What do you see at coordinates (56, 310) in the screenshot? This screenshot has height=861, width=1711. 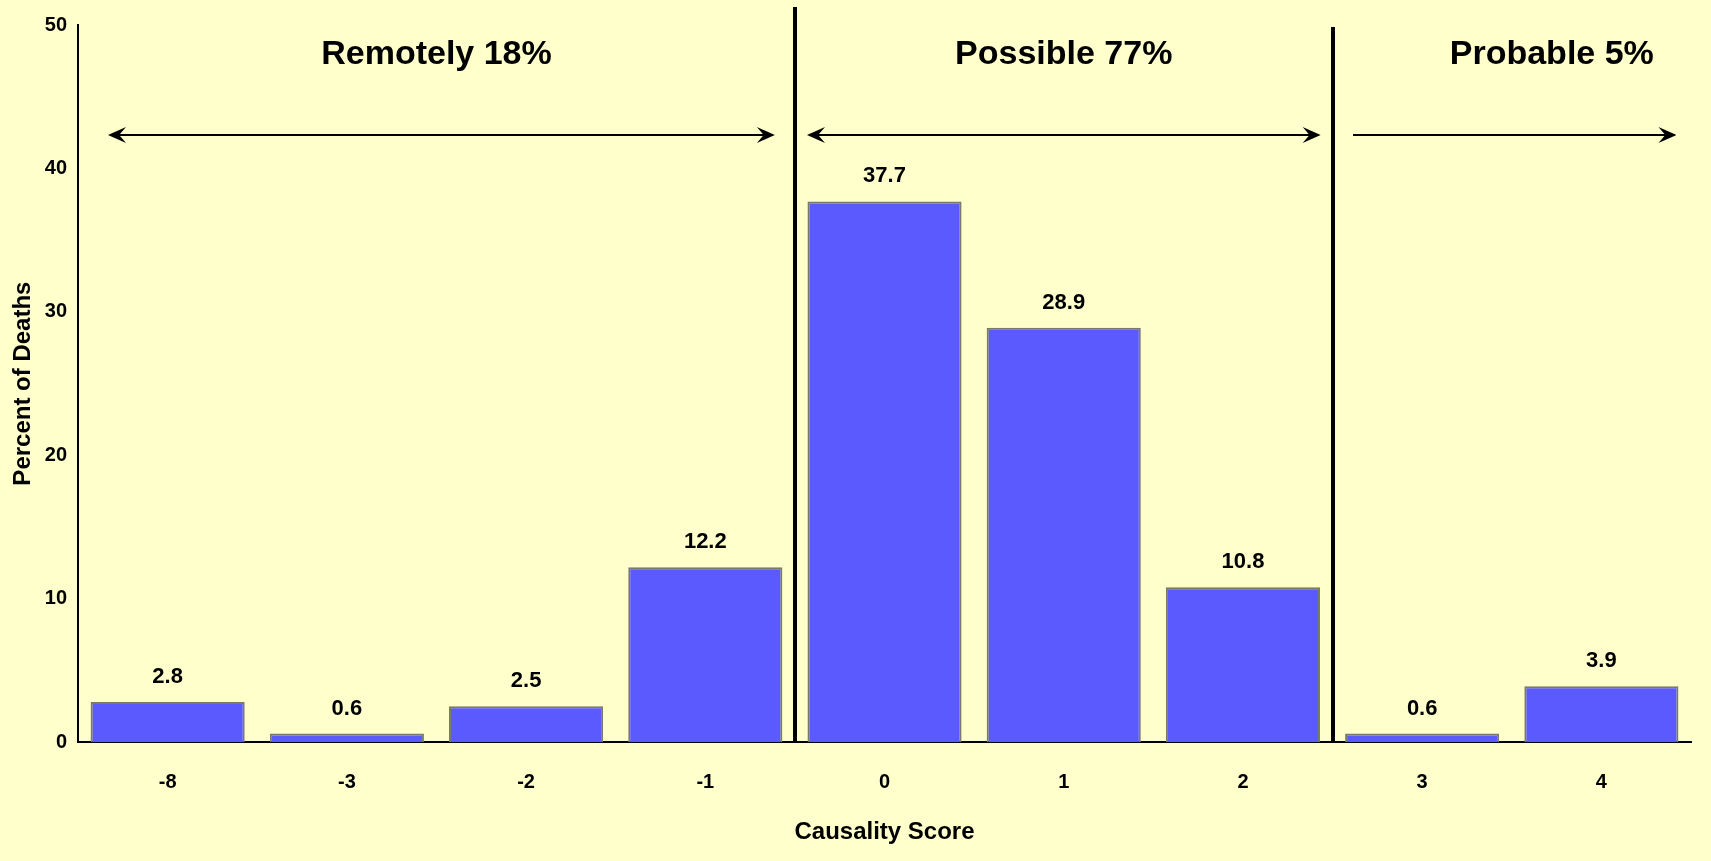 I see `y-tick-label: 30` at bounding box center [56, 310].